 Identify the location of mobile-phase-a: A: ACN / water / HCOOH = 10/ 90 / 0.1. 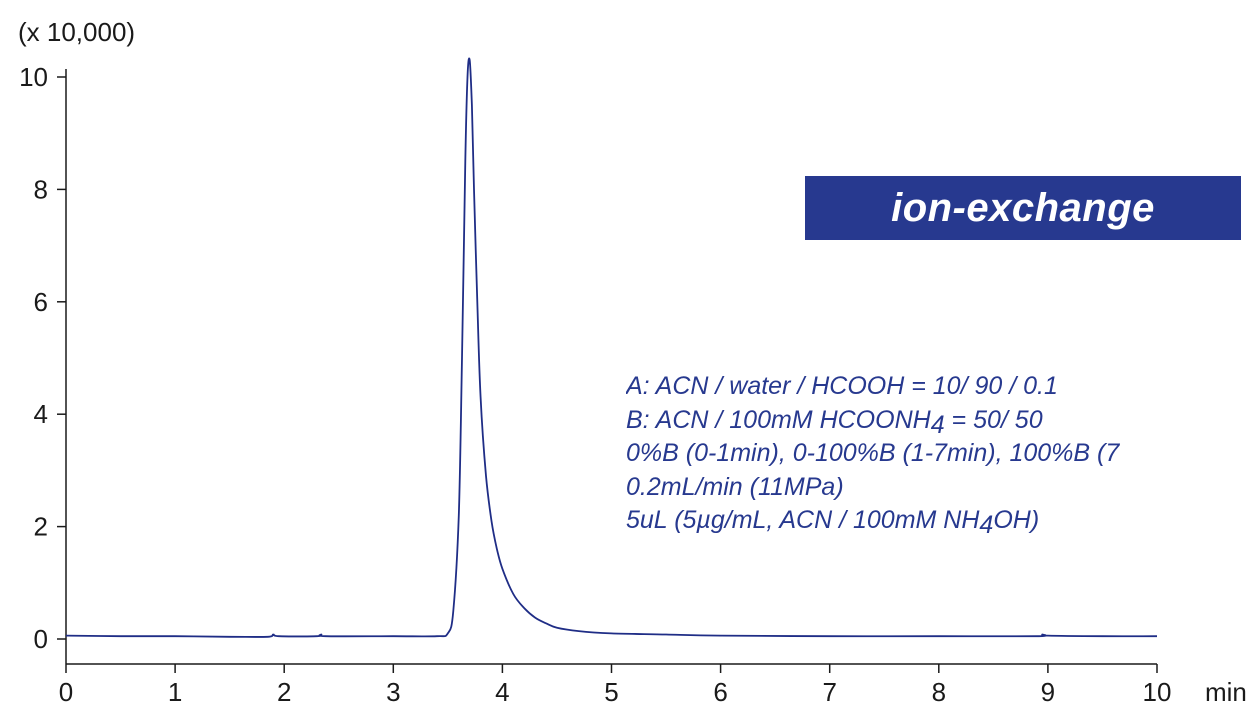
(842, 386).